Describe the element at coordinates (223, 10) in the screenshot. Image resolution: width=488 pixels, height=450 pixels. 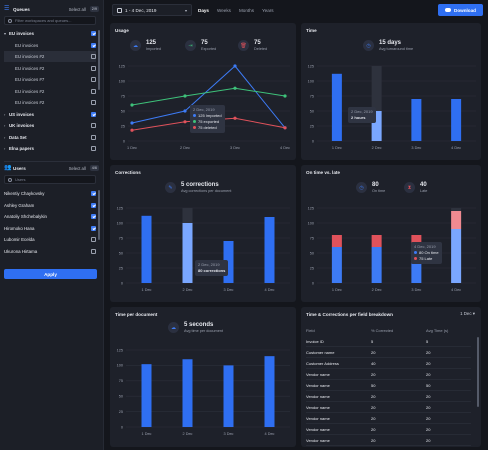
I see `tab-weeks: Weeks` at that location.